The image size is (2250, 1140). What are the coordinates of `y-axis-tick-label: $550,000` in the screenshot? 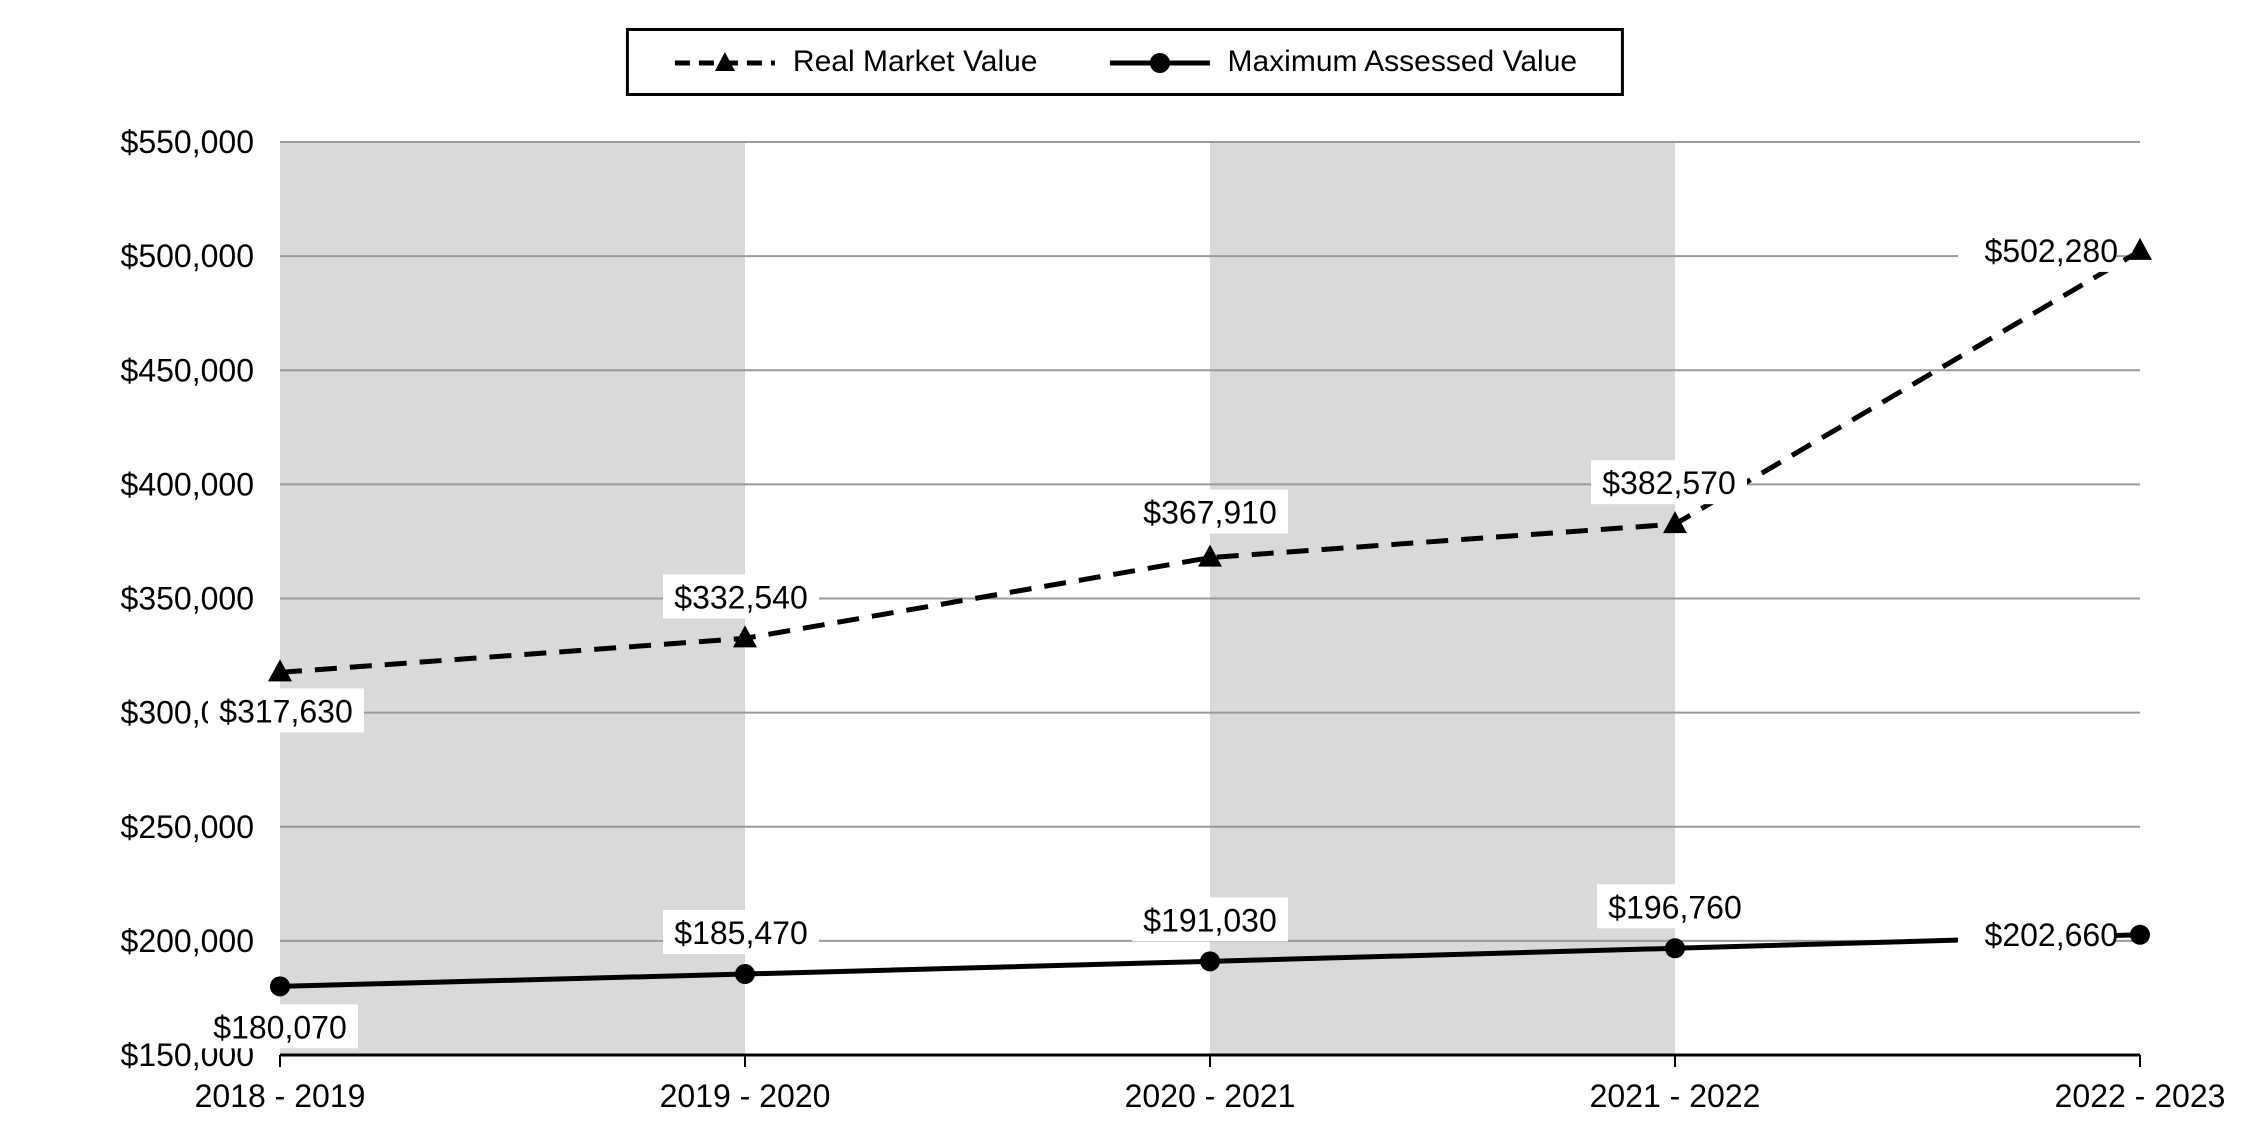 It's located at (187, 142).